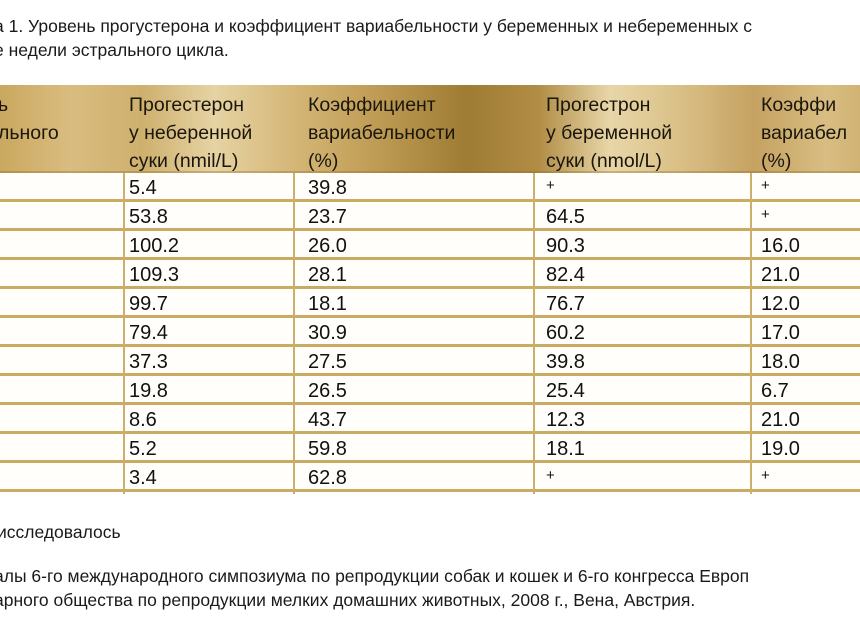  What do you see at coordinates (327, 217) in the screenshot?
I see `cv-nonpregnant-cell: 23.7` at bounding box center [327, 217].